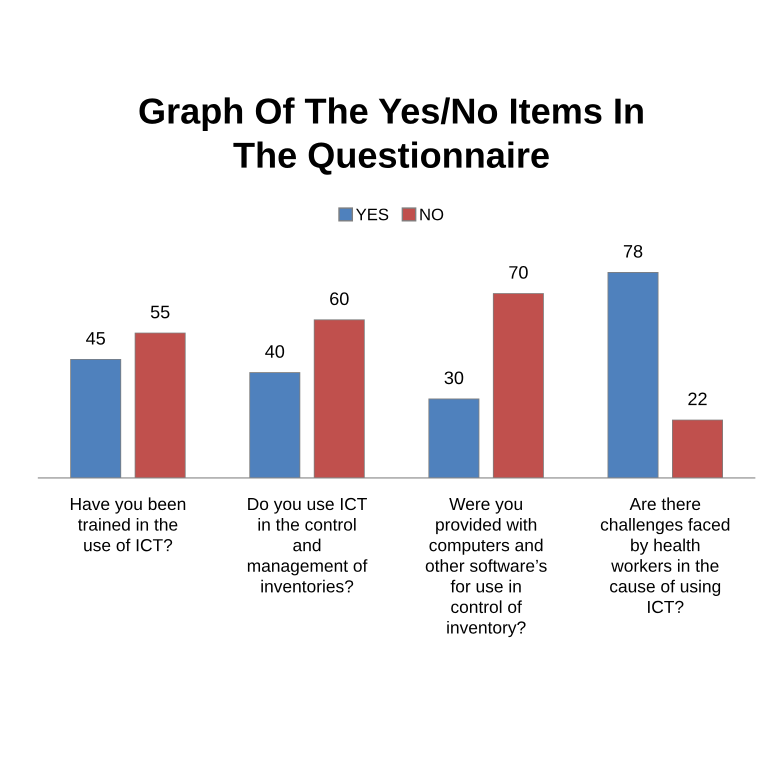  Describe the element at coordinates (274, 351) in the screenshot. I see `data-label: 40` at that location.